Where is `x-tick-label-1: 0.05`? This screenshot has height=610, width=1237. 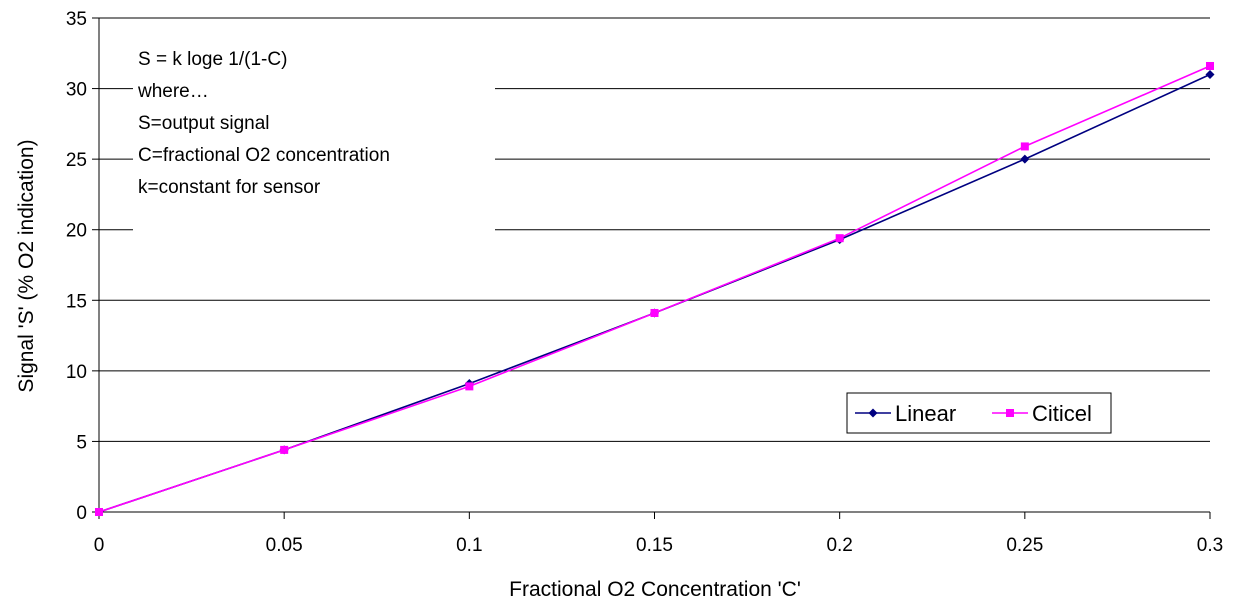 x-tick-label-1: 0.05 is located at coordinates (284, 545).